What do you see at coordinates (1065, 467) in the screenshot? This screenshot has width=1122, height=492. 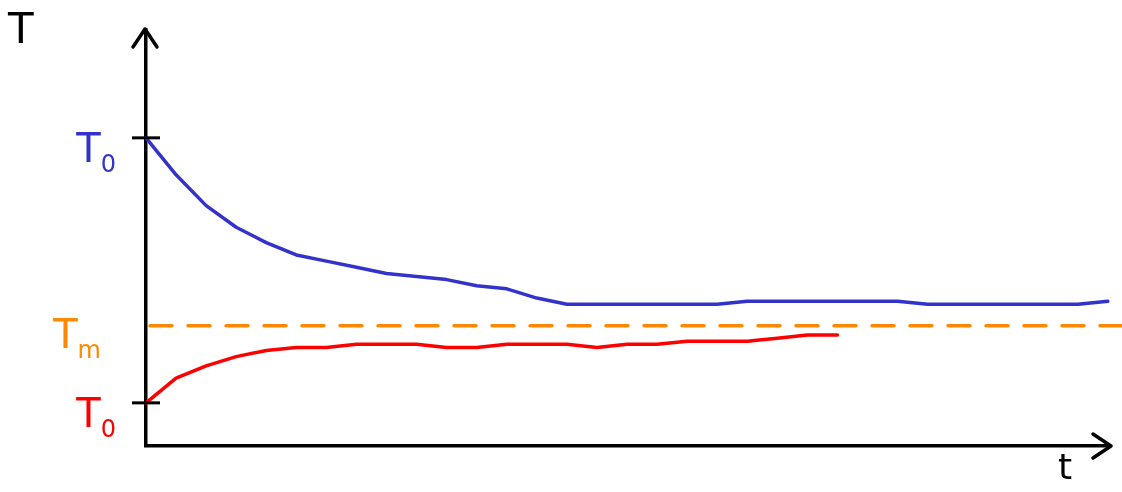 I see `x-axis-title: t` at bounding box center [1065, 467].